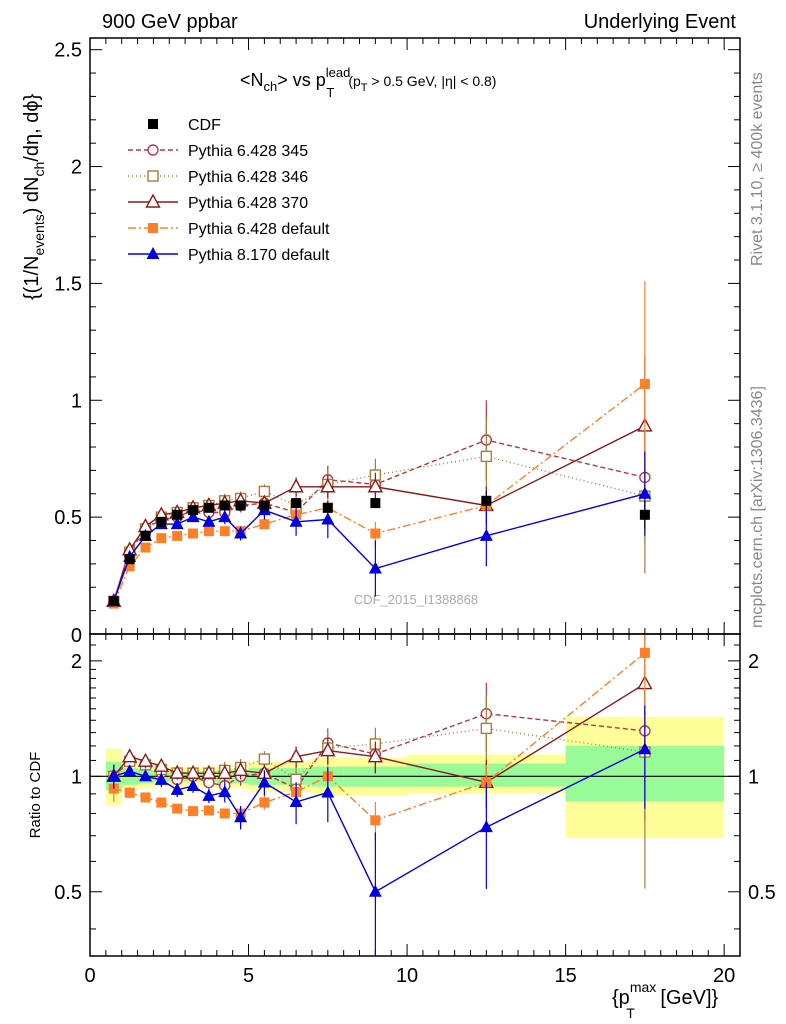 The width and height of the screenshot is (786, 1024). What do you see at coordinates (248, 177) in the screenshot?
I see `legend-label-pythia-6-428-346: Pythia 6.428 346` at bounding box center [248, 177].